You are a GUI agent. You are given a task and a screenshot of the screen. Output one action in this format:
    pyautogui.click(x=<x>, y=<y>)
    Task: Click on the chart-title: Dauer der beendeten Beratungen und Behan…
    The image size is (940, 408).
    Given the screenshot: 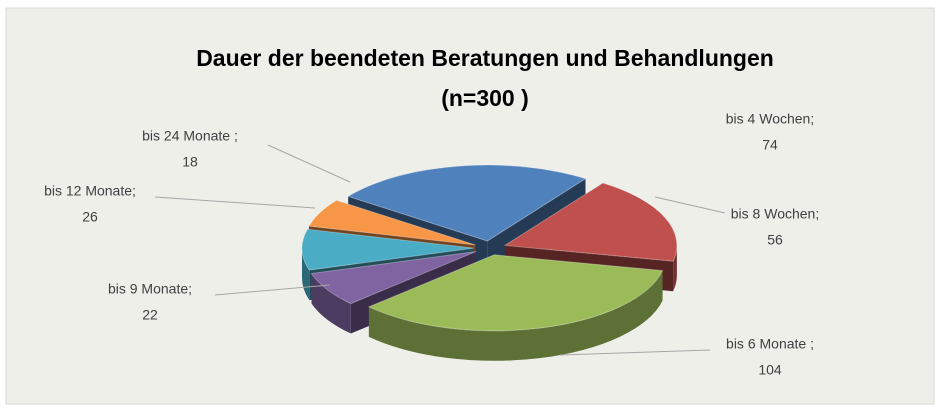 What is the action you would take?
    pyautogui.click(x=485, y=58)
    